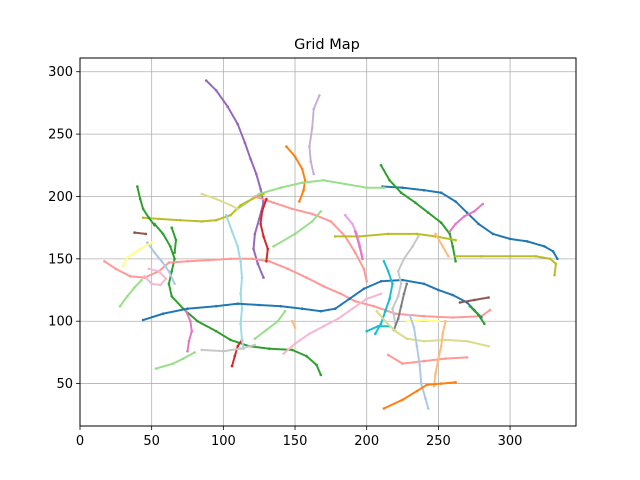 This screenshot has height=480, width=640. Describe the element at coordinates (60, 135) in the screenshot. I see `y-tick-label: 250` at that location.